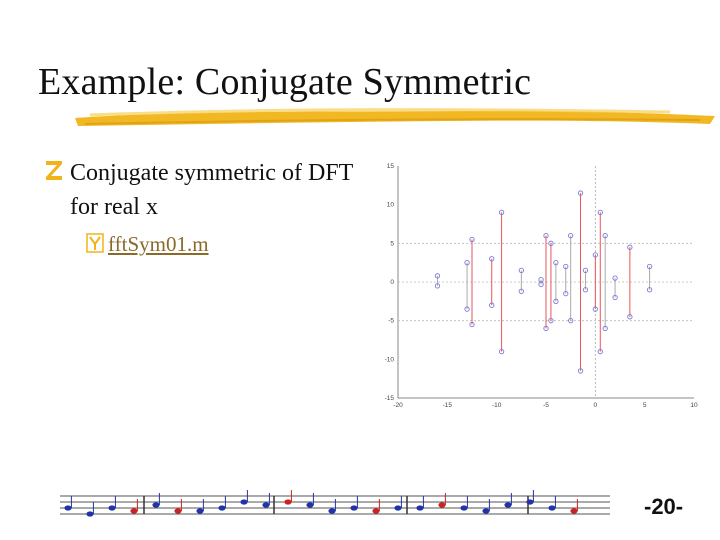  What do you see at coordinates (694, 405) in the screenshot?
I see `x-tick-label: 10` at bounding box center [694, 405].